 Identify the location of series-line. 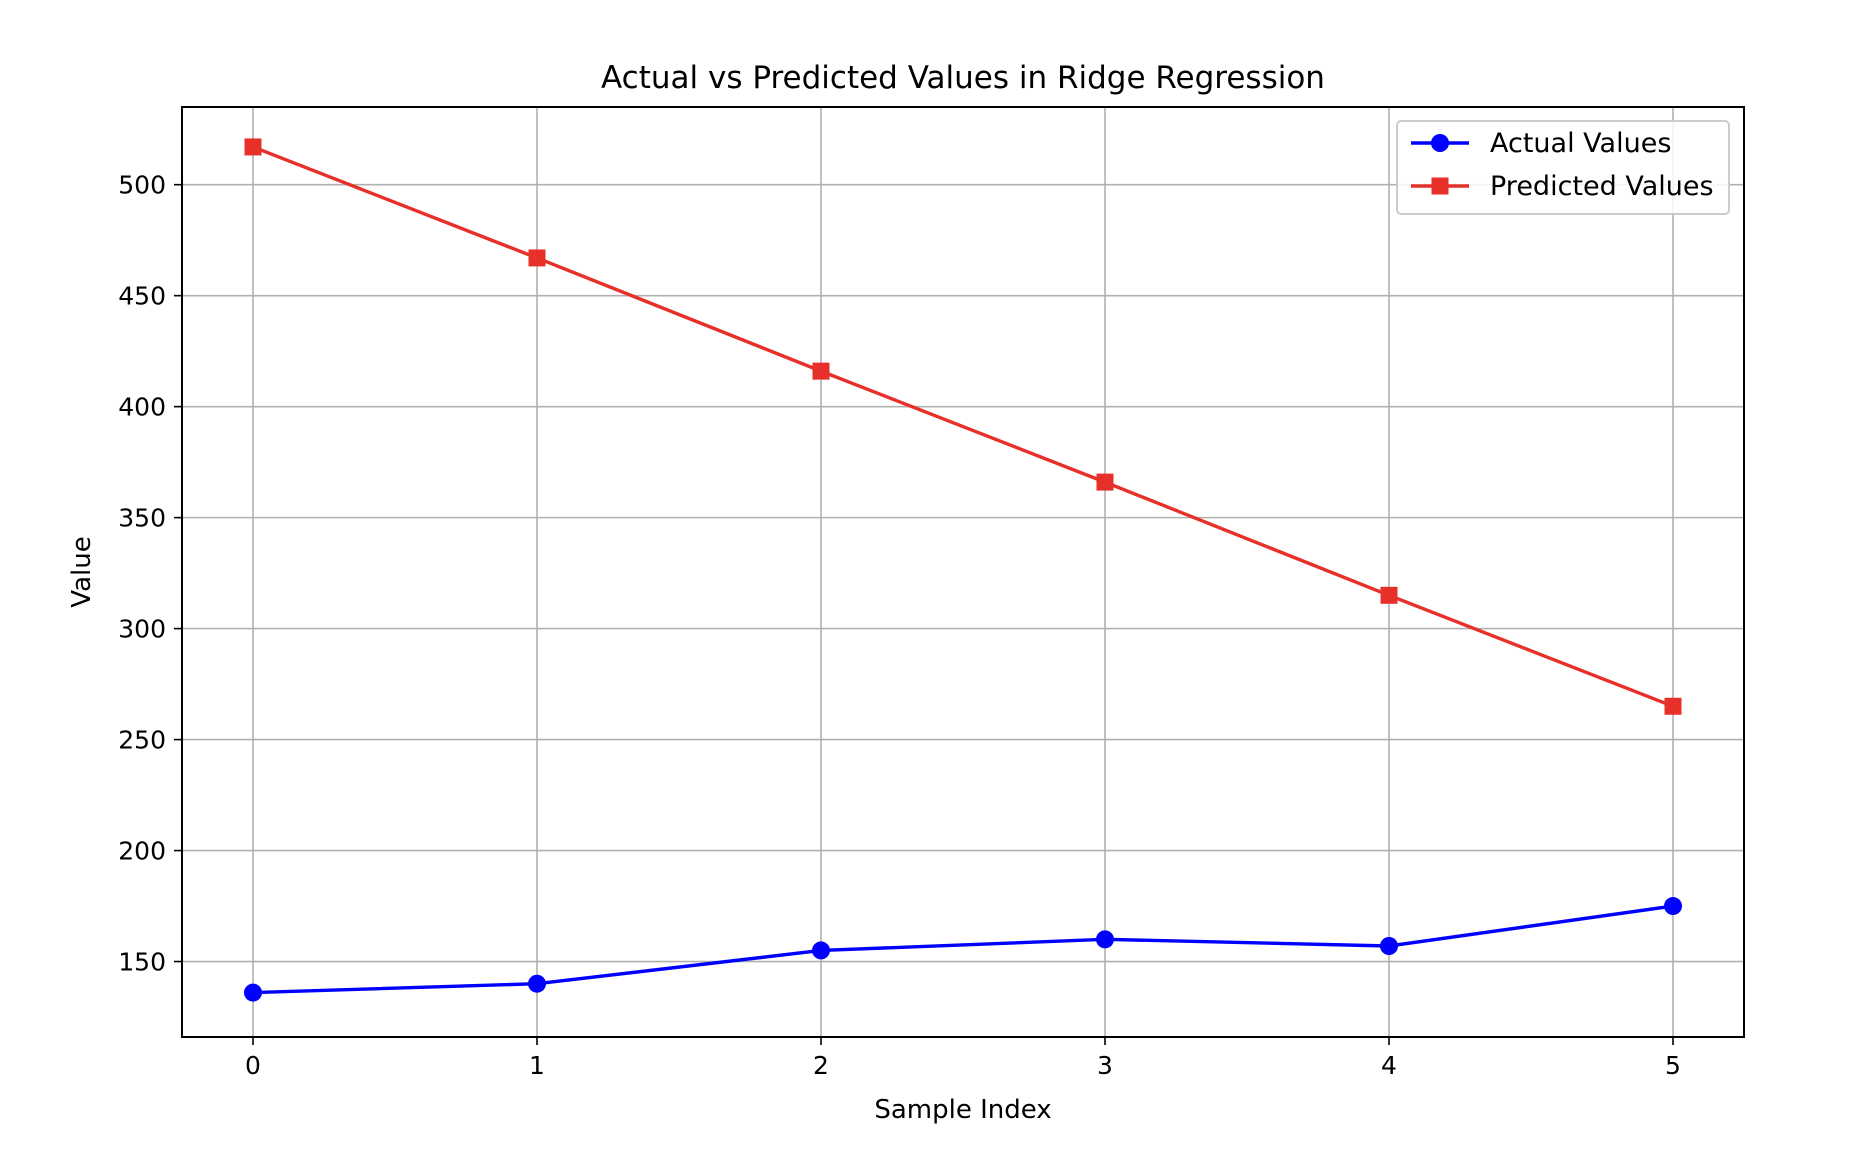
(963, 949).